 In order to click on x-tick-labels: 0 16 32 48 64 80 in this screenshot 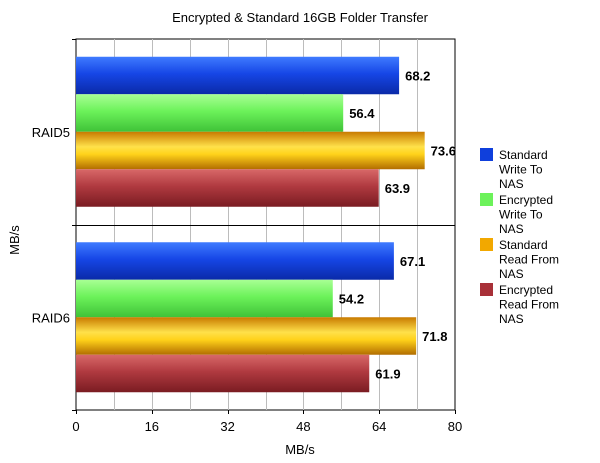, I will do `click(267, 426)`.